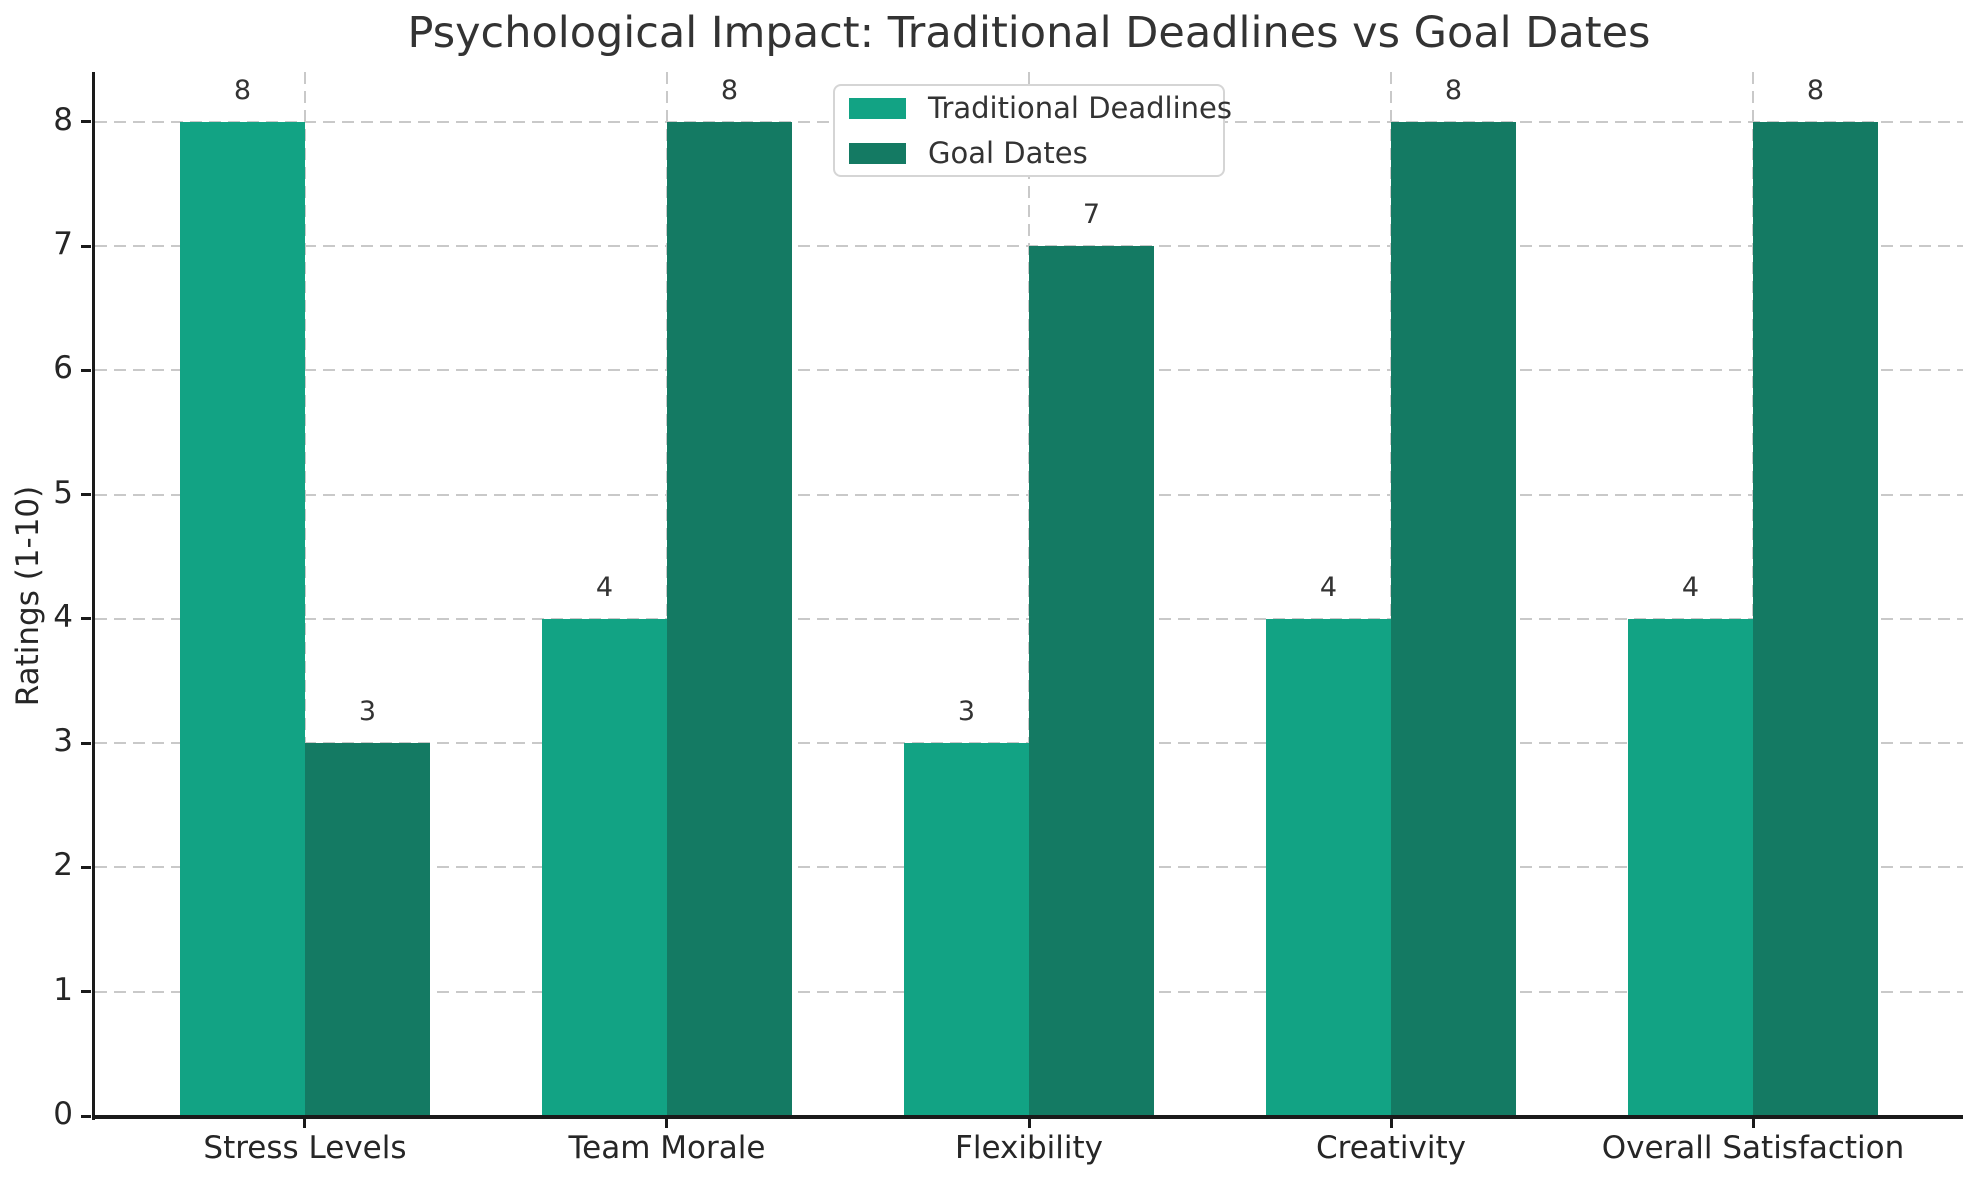 The image size is (1979, 1180). Describe the element at coordinates (1029, 1148) in the screenshot. I see `x-tick-label-flexibility: Flexibility` at that location.